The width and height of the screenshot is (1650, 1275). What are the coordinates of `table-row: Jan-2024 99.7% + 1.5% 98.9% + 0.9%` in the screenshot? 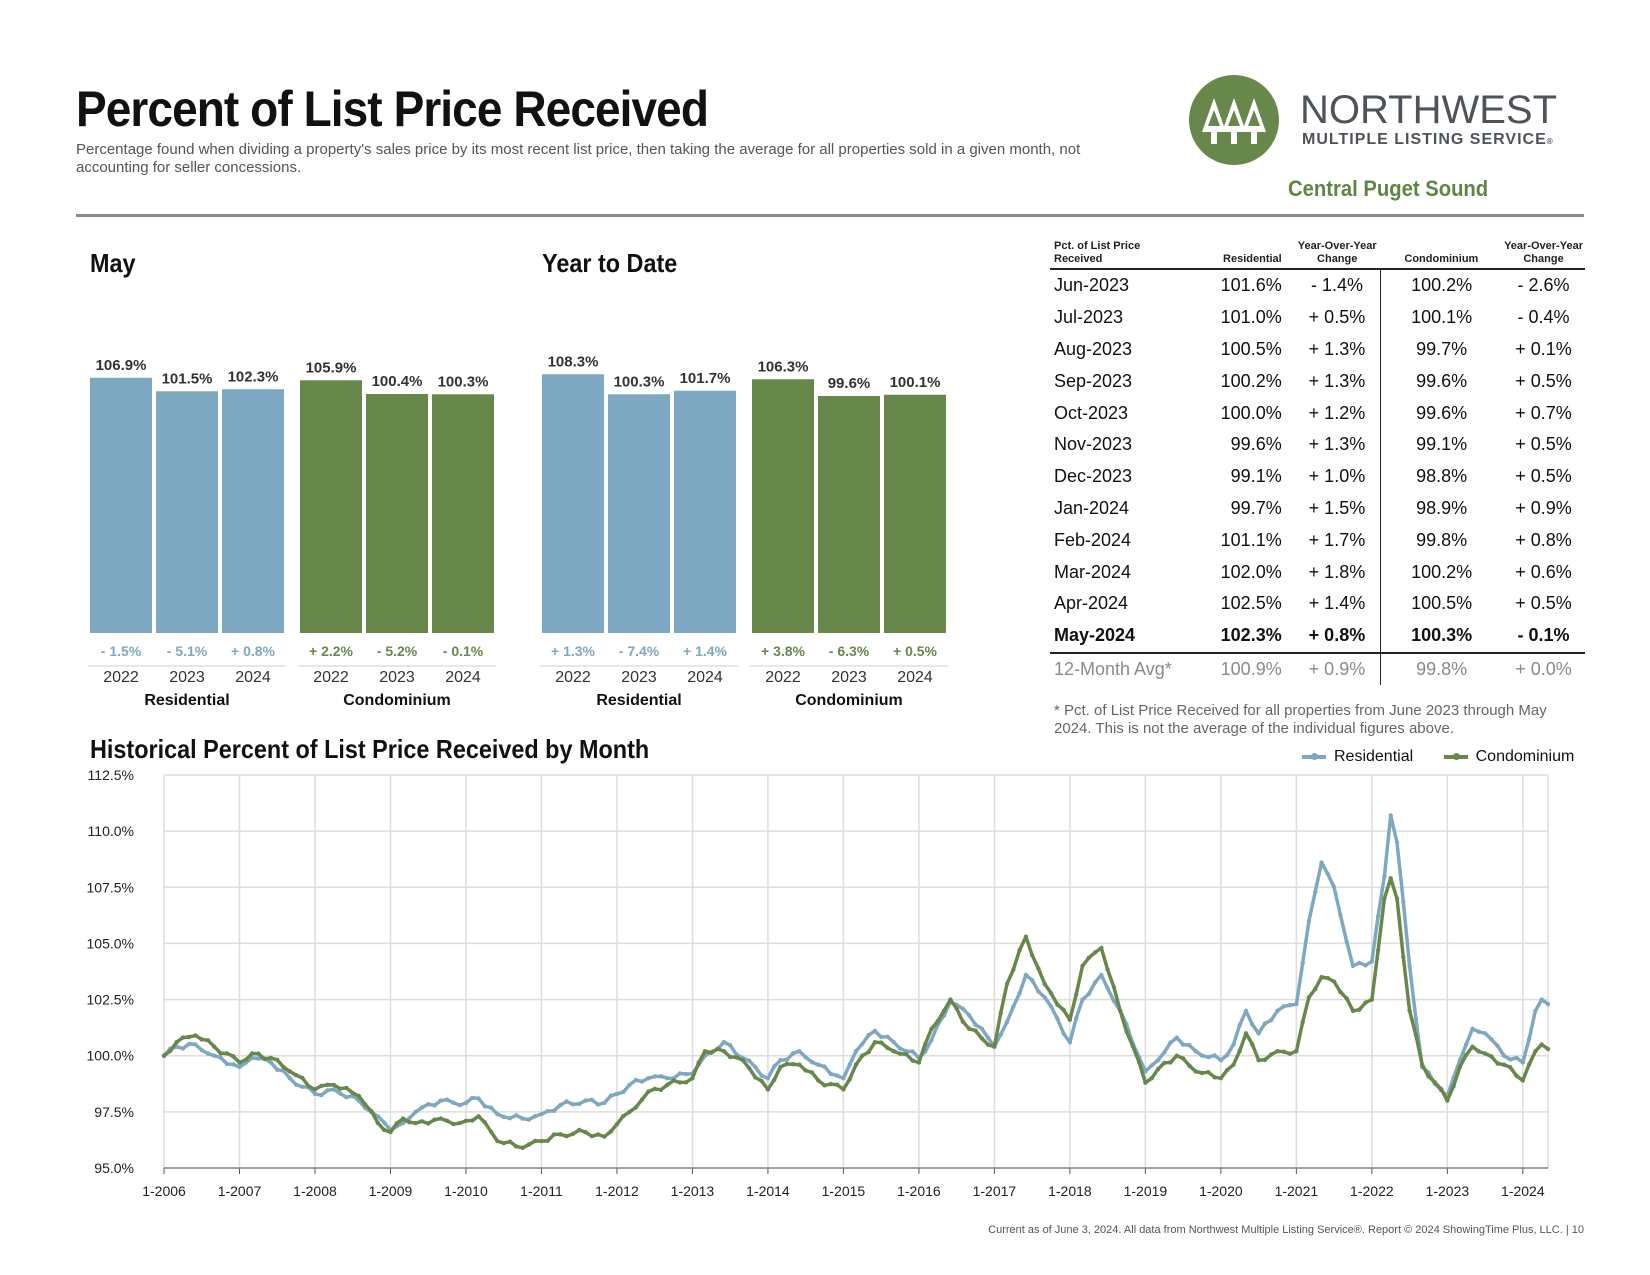 It's located at (1317, 508).